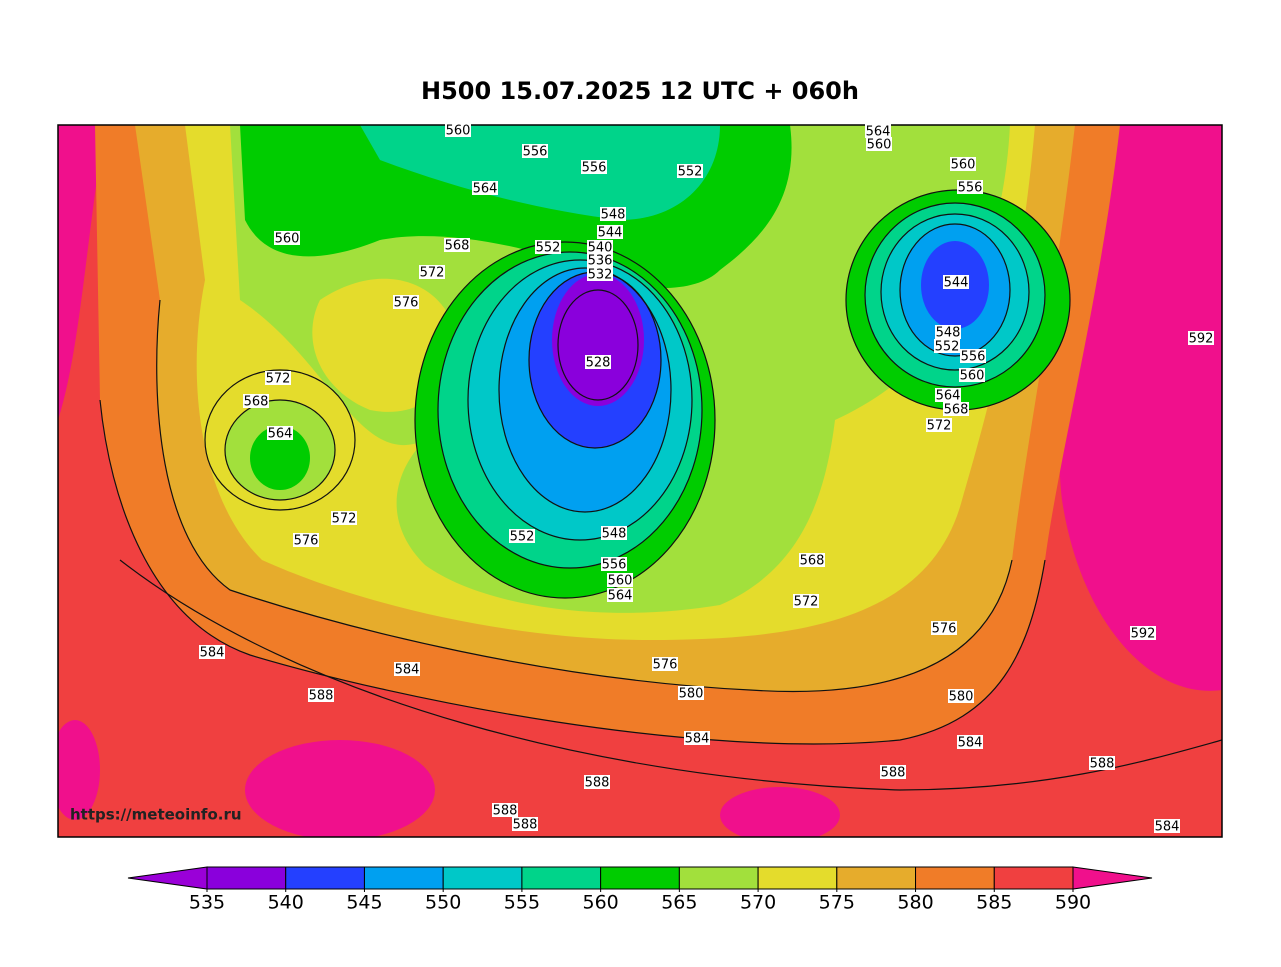 Image resolution: width=1281 pixels, height=967 pixels. What do you see at coordinates (994, 903) in the screenshot?
I see `colorbar-tick-label: 585` at bounding box center [994, 903].